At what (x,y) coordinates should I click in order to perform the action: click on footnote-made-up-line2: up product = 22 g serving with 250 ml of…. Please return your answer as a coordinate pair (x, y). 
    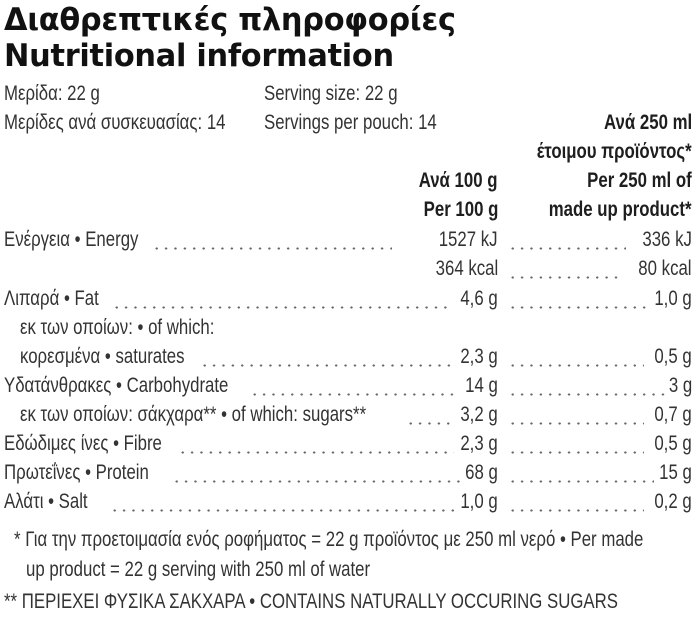
    Looking at the image, I should click on (198, 569).